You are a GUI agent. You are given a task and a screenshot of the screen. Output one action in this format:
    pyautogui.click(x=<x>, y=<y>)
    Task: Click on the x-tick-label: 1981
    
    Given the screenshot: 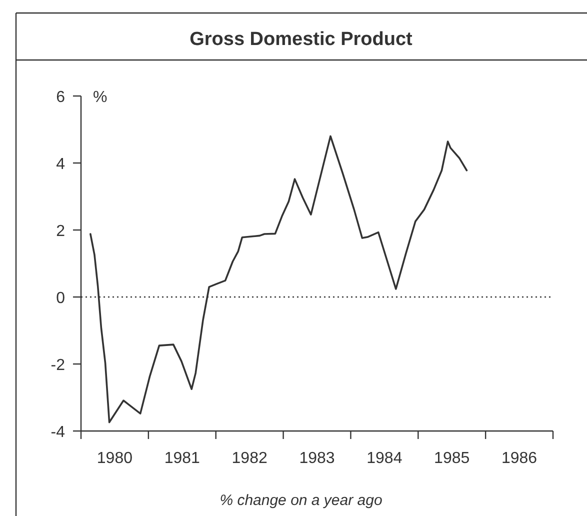 What is the action you would take?
    pyautogui.click(x=182, y=458)
    